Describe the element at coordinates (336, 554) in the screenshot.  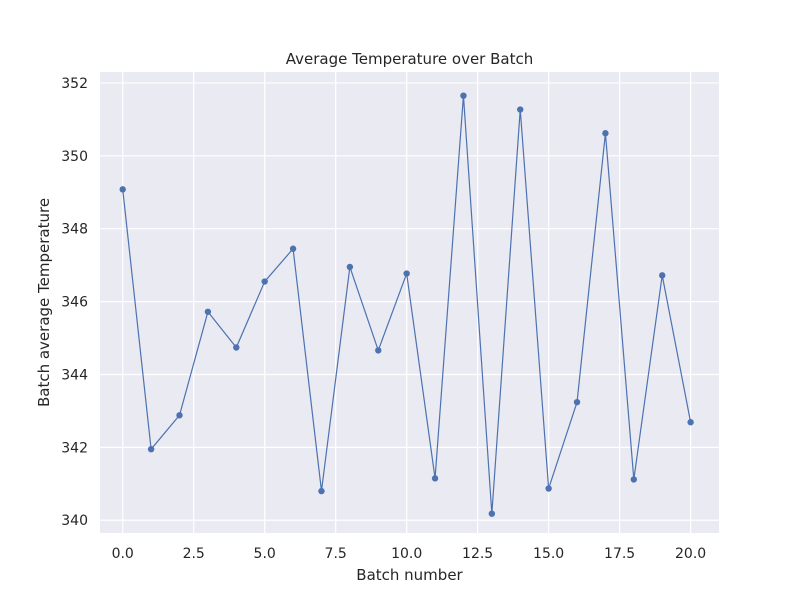
I see `x-tick-label: 7.5` at that location.